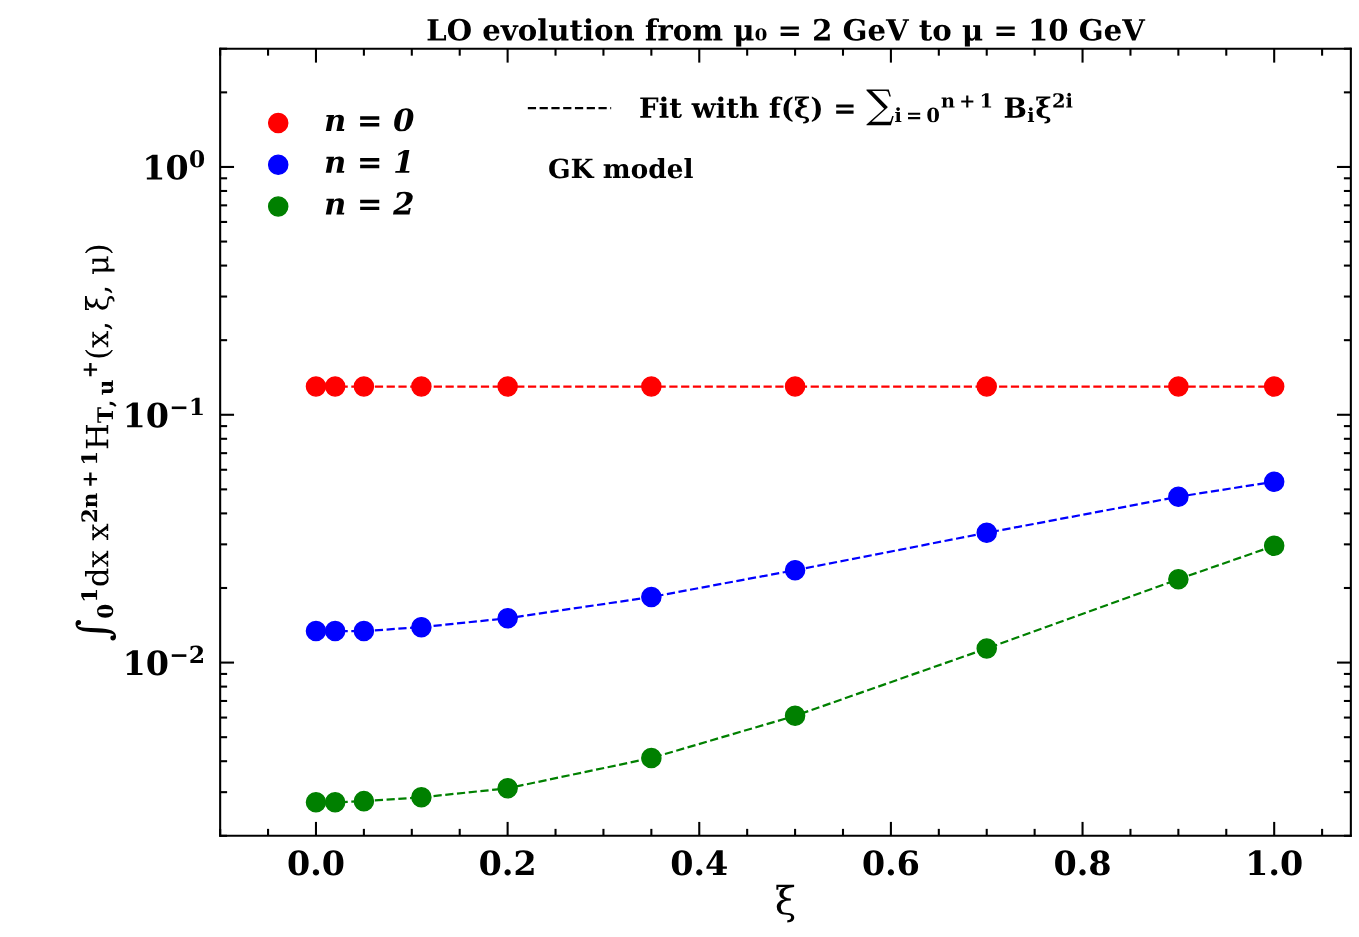 This screenshot has height=937, width=1359. I want to click on y-tick-label: 10$^{−1}$, so click(164, 412).